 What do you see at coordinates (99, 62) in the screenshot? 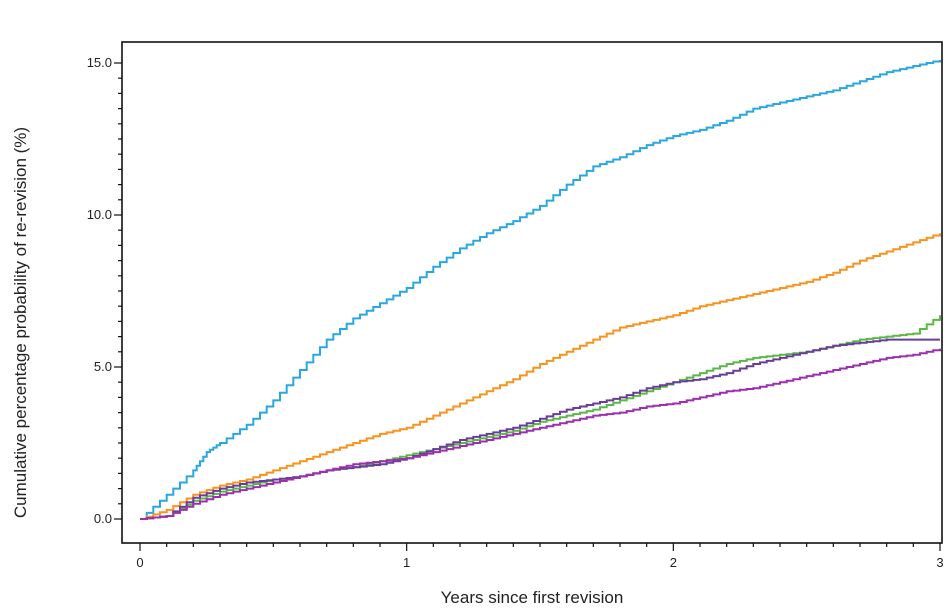
I see `y-tick-label: 15.0` at bounding box center [99, 62].